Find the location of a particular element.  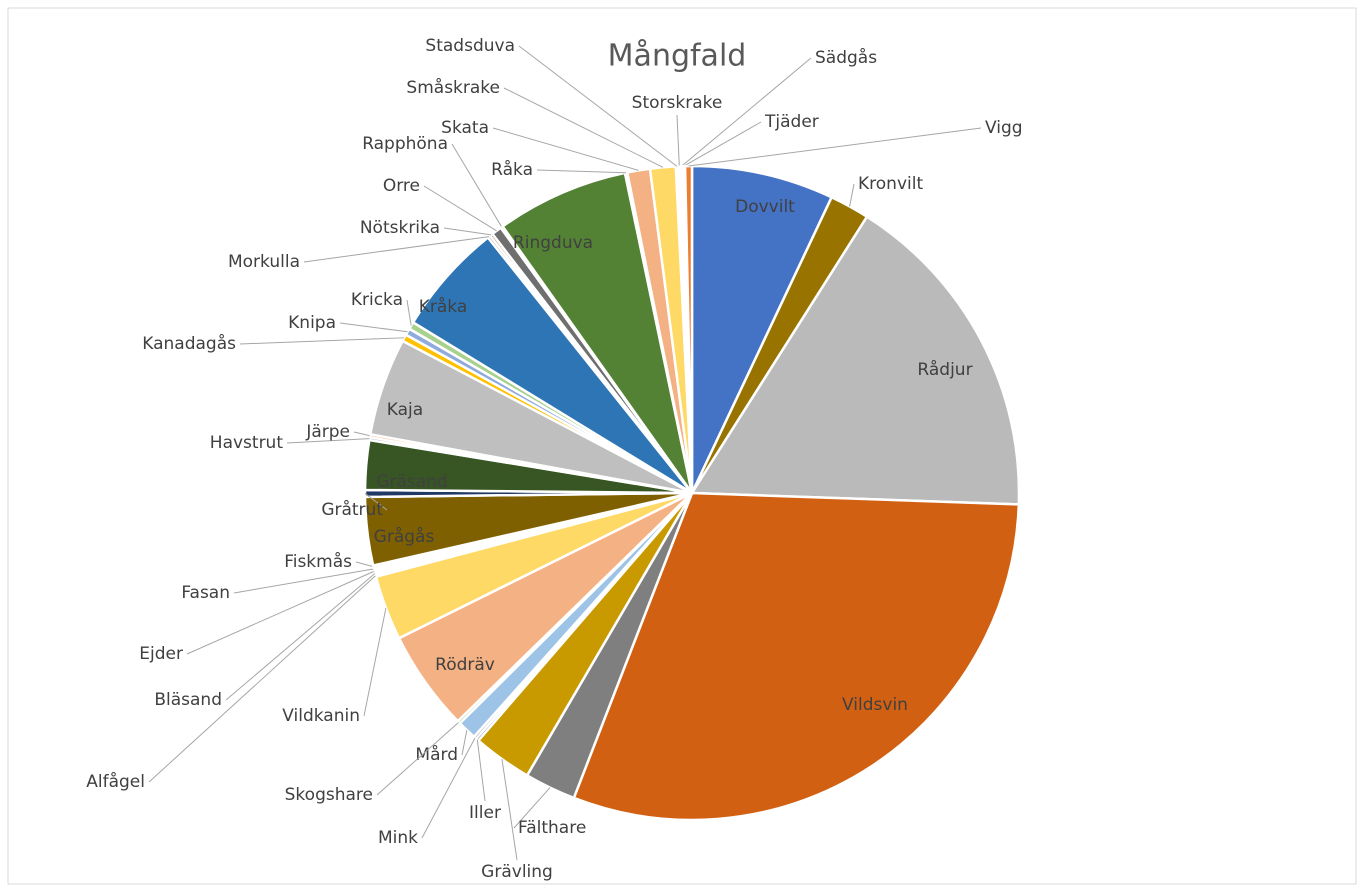

slice-label: Sädgås is located at coordinates (846, 57).